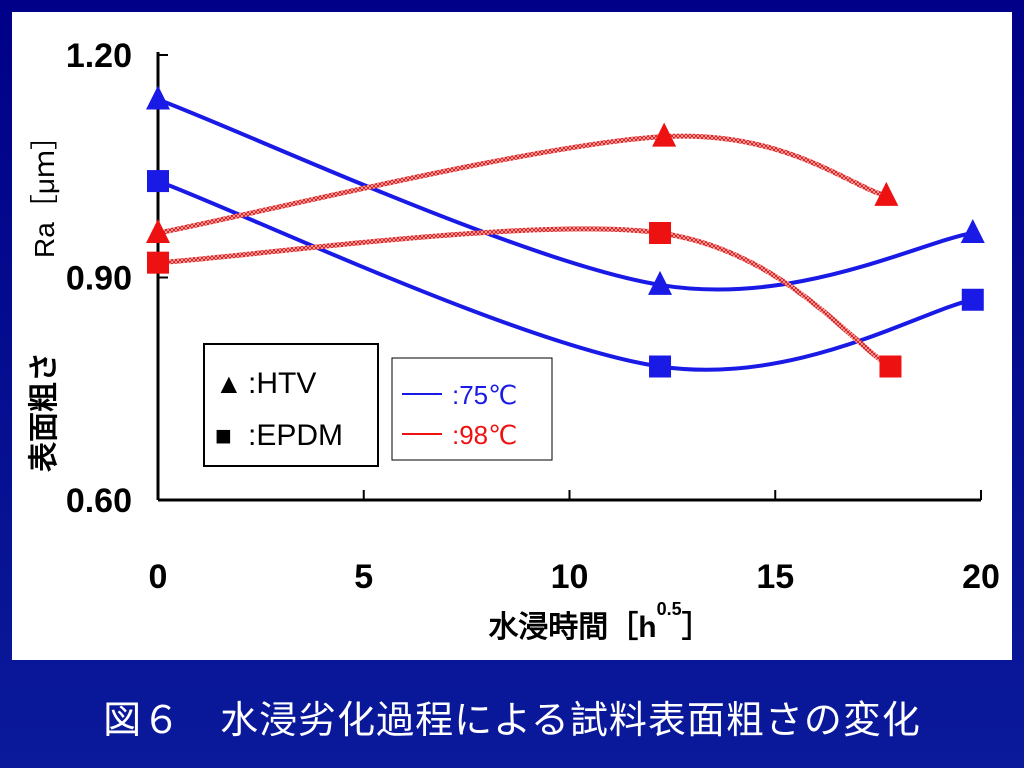 This screenshot has width=1024, height=768. Describe the element at coordinates (484, 435) in the screenshot. I see `legend-98-label: :98℃` at that location.